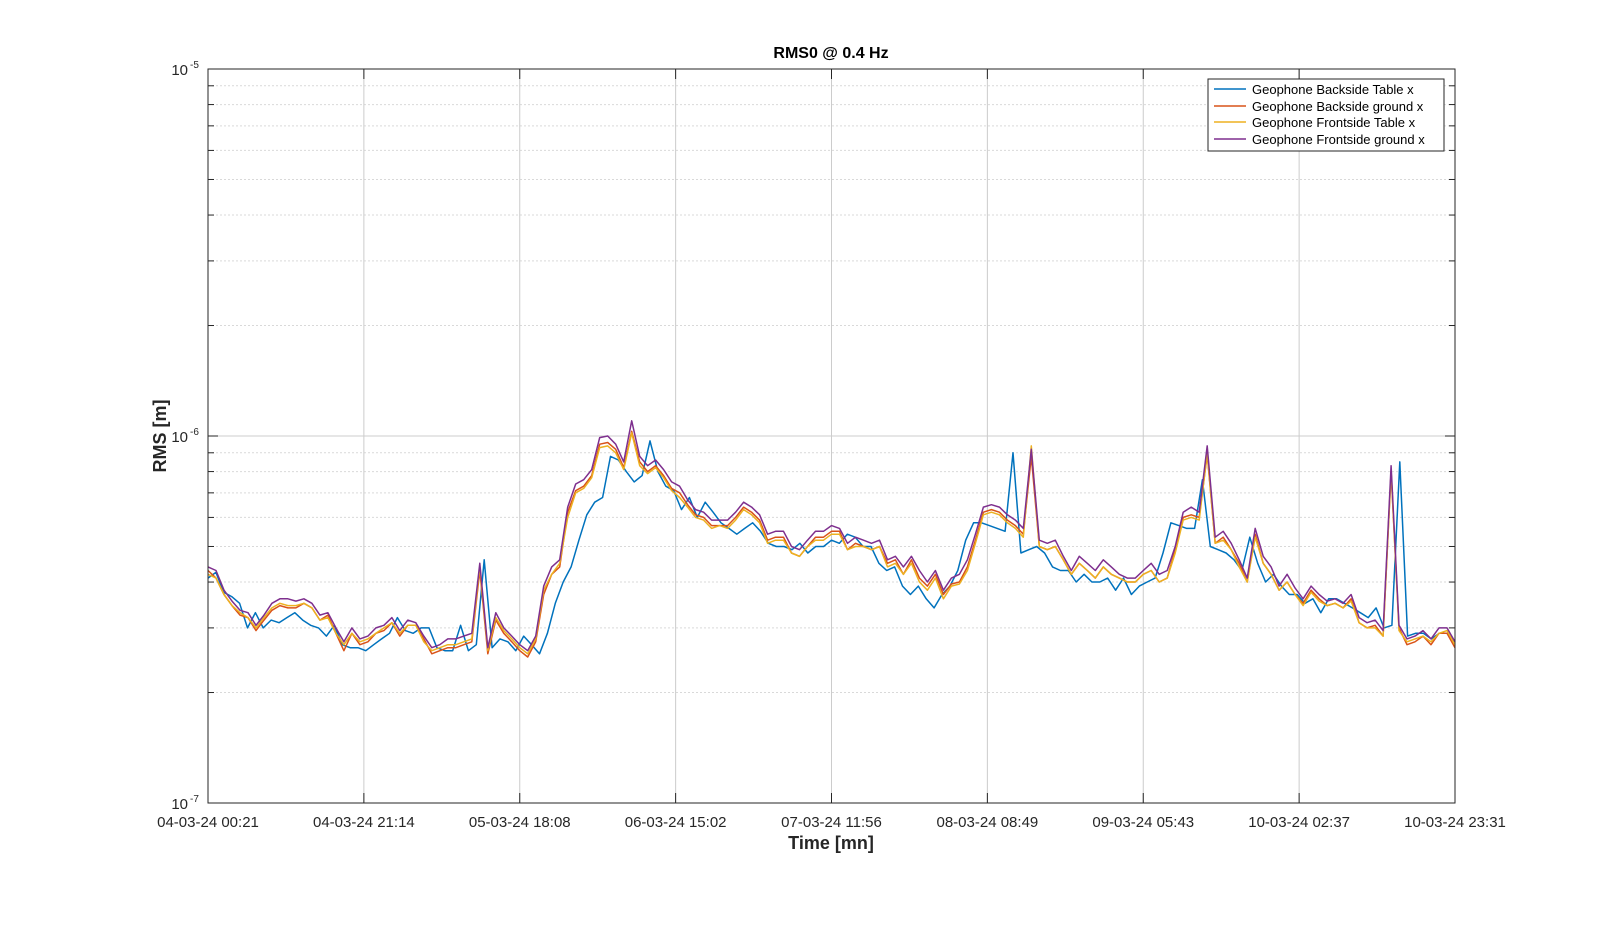 Image resolution: width=1600 pixels, height=942 pixels. I want to click on x-tick-label: 10-03-24 02:37, so click(1299, 822).